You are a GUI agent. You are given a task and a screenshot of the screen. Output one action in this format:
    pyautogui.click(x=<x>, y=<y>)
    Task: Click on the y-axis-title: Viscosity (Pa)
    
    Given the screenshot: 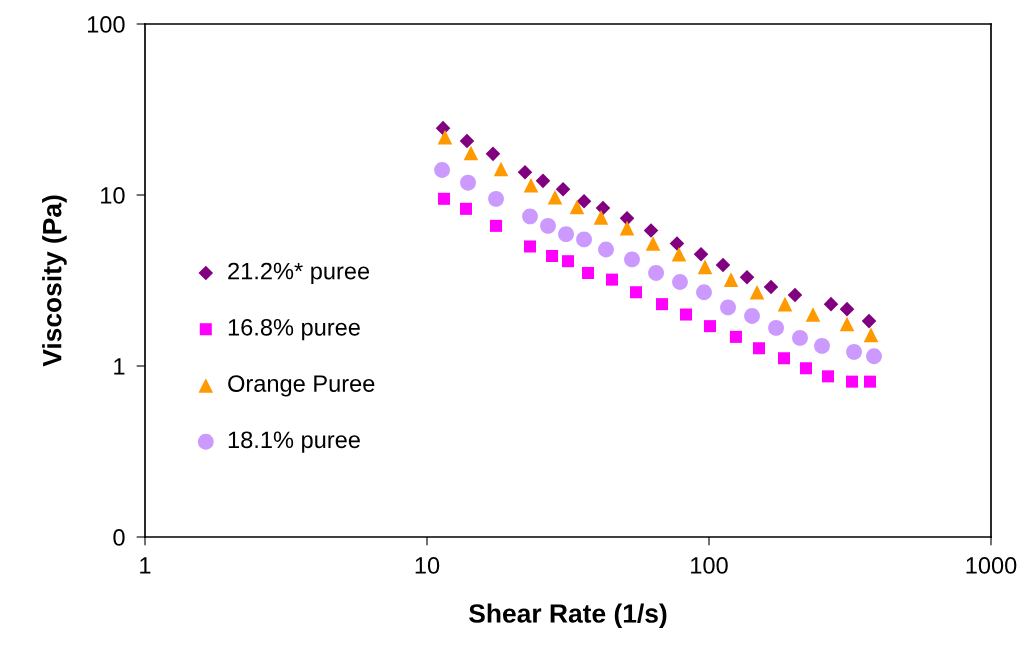 What is the action you would take?
    pyautogui.click(x=54, y=281)
    